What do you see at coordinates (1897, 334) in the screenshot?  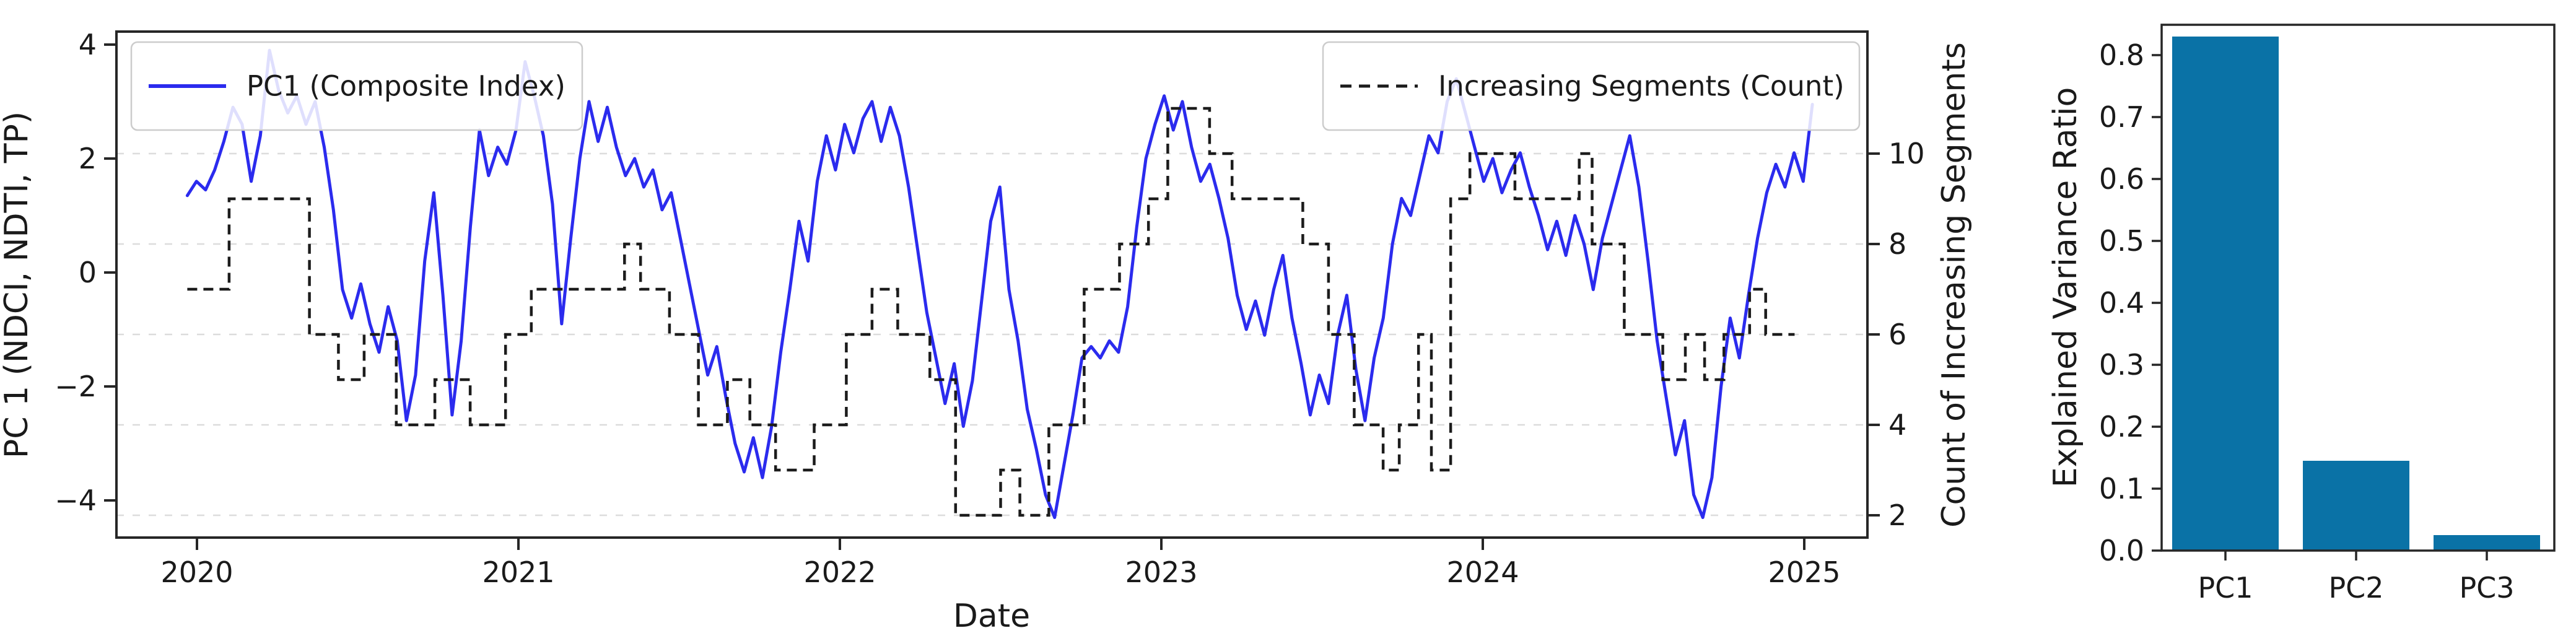 I see `right-y-tick-label: 6` at bounding box center [1897, 334].